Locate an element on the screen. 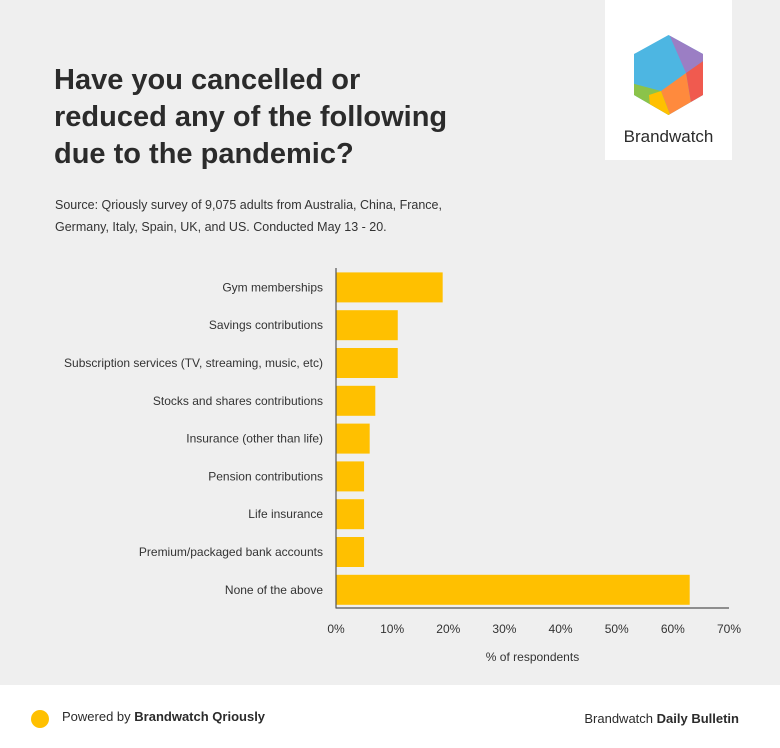 This screenshot has height=748, width=780. category-label: Gym memberships is located at coordinates (272, 287).